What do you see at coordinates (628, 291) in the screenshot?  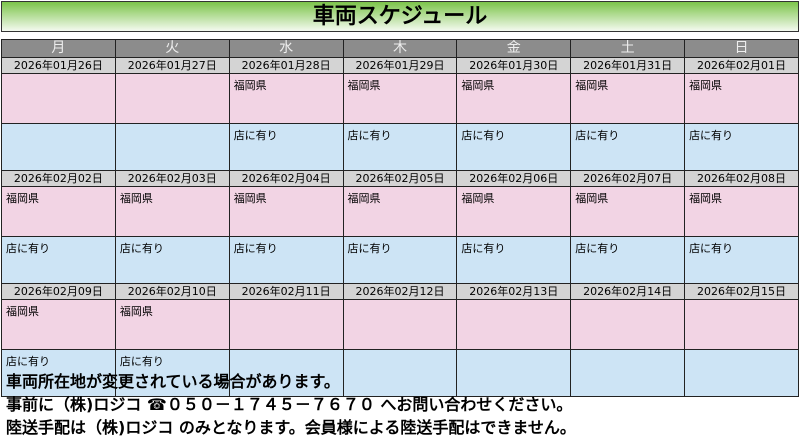 I see `date-cell: 2026年02月14日` at bounding box center [628, 291].